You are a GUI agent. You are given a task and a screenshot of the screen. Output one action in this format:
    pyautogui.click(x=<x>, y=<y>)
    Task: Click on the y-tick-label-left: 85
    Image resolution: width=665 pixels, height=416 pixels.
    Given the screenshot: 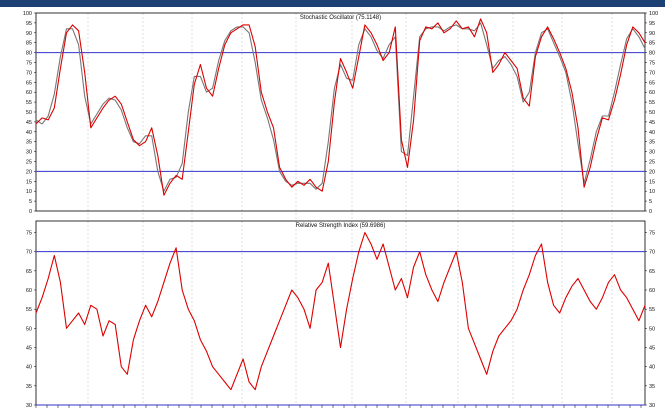 What is the action you would take?
    pyautogui.click(x=29, y=44)
    